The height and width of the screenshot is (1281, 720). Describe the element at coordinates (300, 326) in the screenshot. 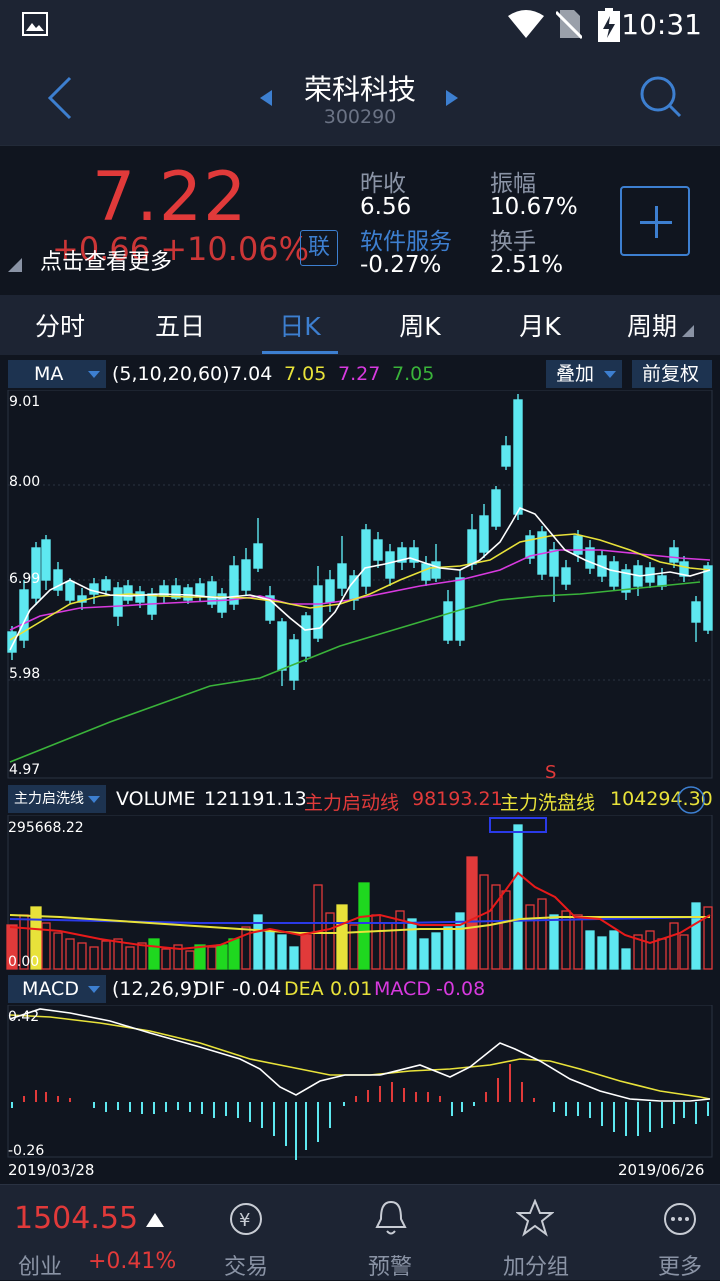

I see `tab-daily-k: 日K` at that location.